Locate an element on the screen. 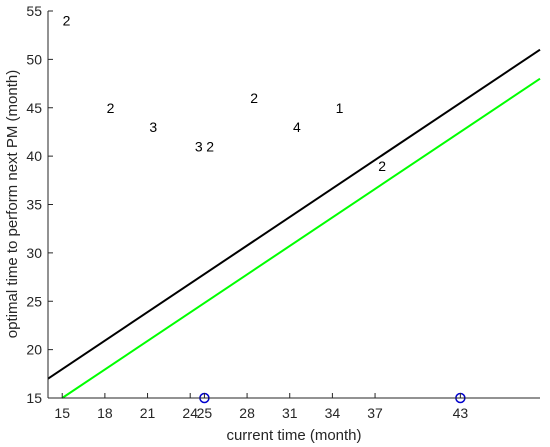  y-tick-label-3: 30 is located at coordinates (34, 253).